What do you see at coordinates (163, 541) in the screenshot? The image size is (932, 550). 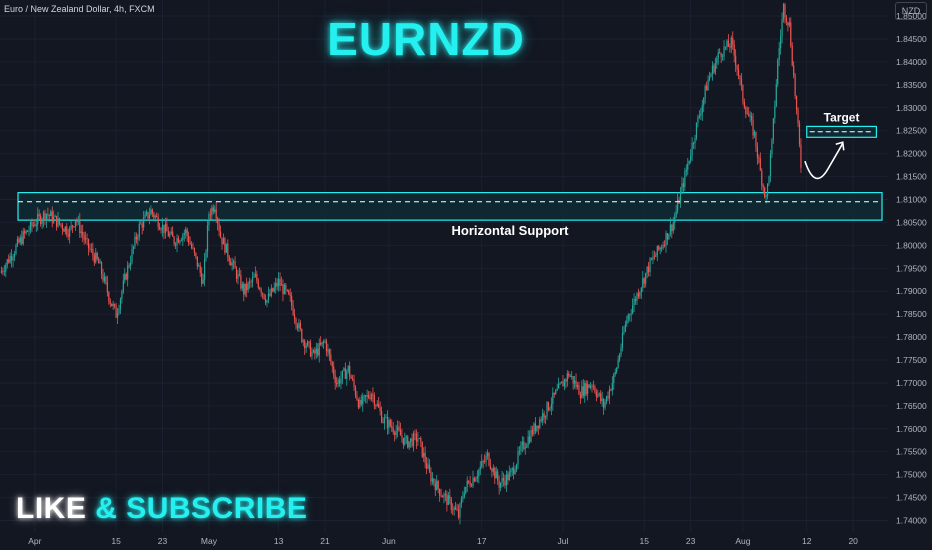 I see `time-tick-label: 23` at bounding box center [163, 541].